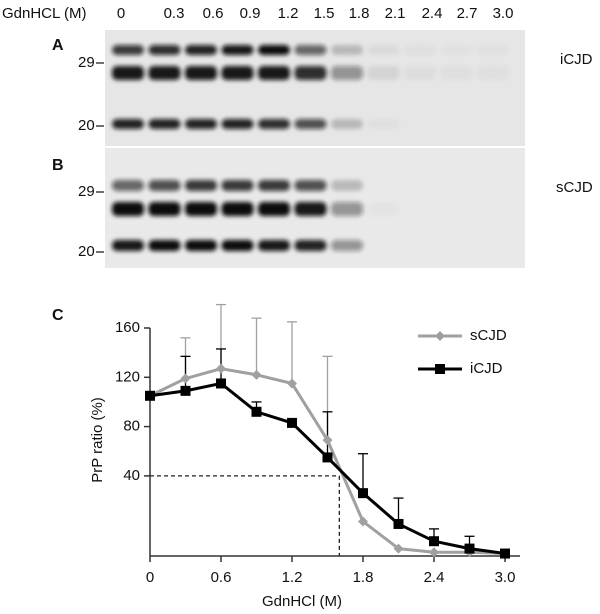  I want to click on legend-label: iCJD, so click(486, 368).